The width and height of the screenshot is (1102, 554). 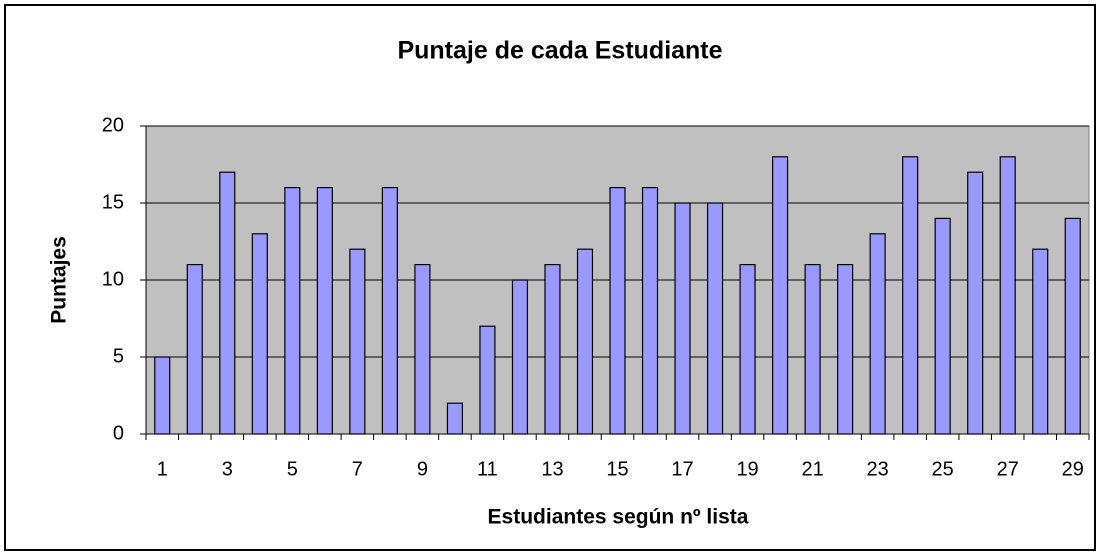 I want to click on x-tick-label: 11, so click(x=487, y=469).